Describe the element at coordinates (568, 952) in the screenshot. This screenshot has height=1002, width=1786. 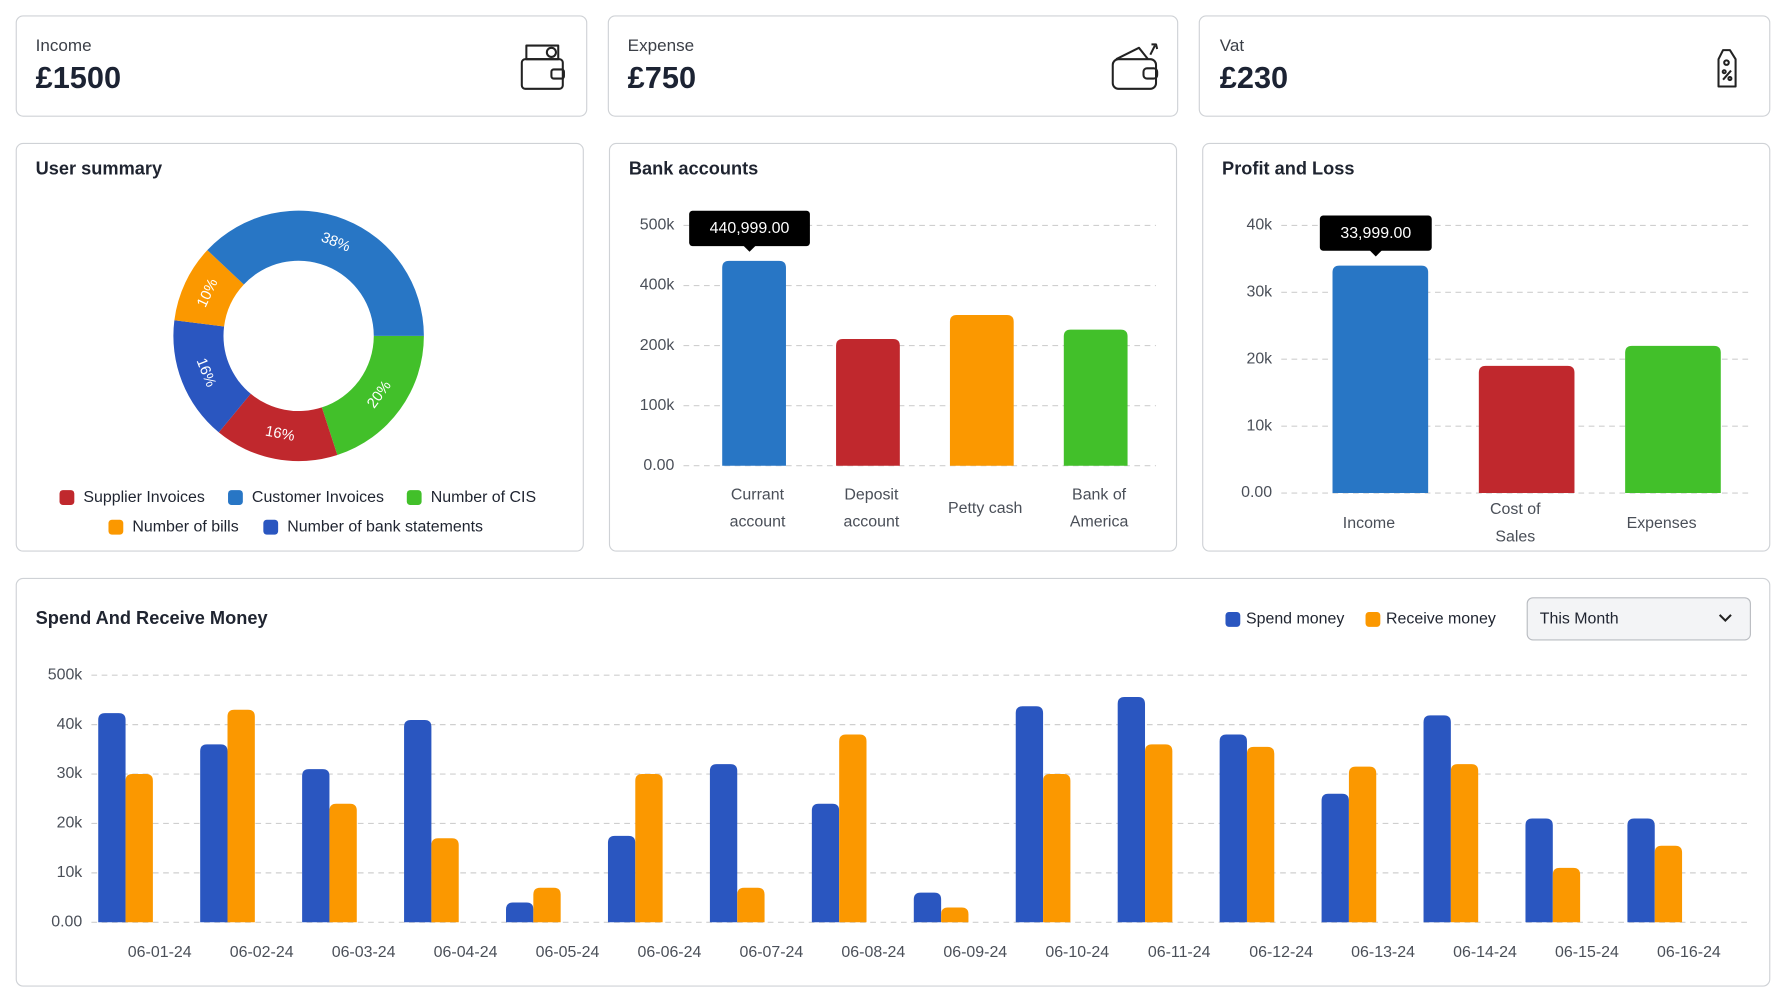
I see `x-tick-label: 06-05-24` at that location.